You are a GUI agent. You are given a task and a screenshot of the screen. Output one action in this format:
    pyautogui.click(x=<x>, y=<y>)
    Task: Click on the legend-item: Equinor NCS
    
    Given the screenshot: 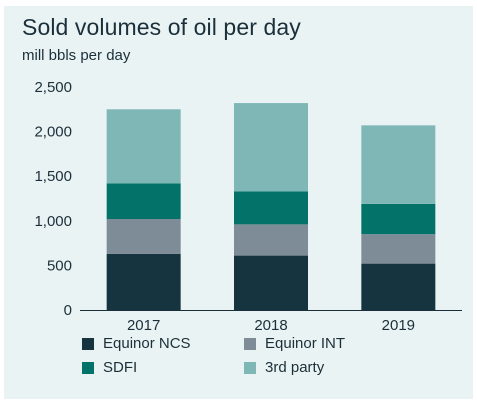 What is the action you would take?
    pyautogui.click(x=136, y=343)
    